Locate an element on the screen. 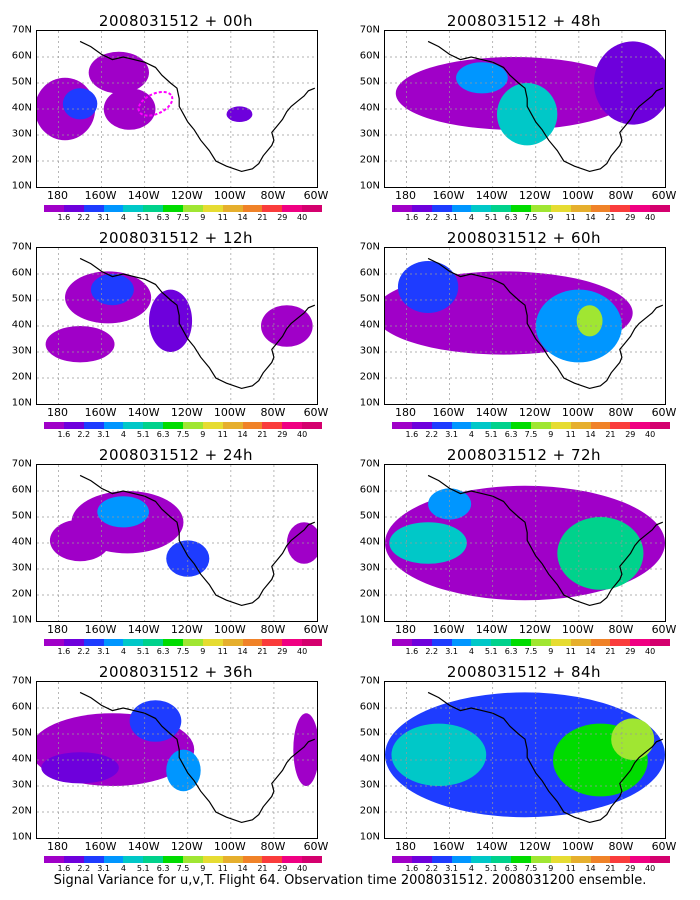  colorbar-label: 3.1 is located at coordinates (451, 217).